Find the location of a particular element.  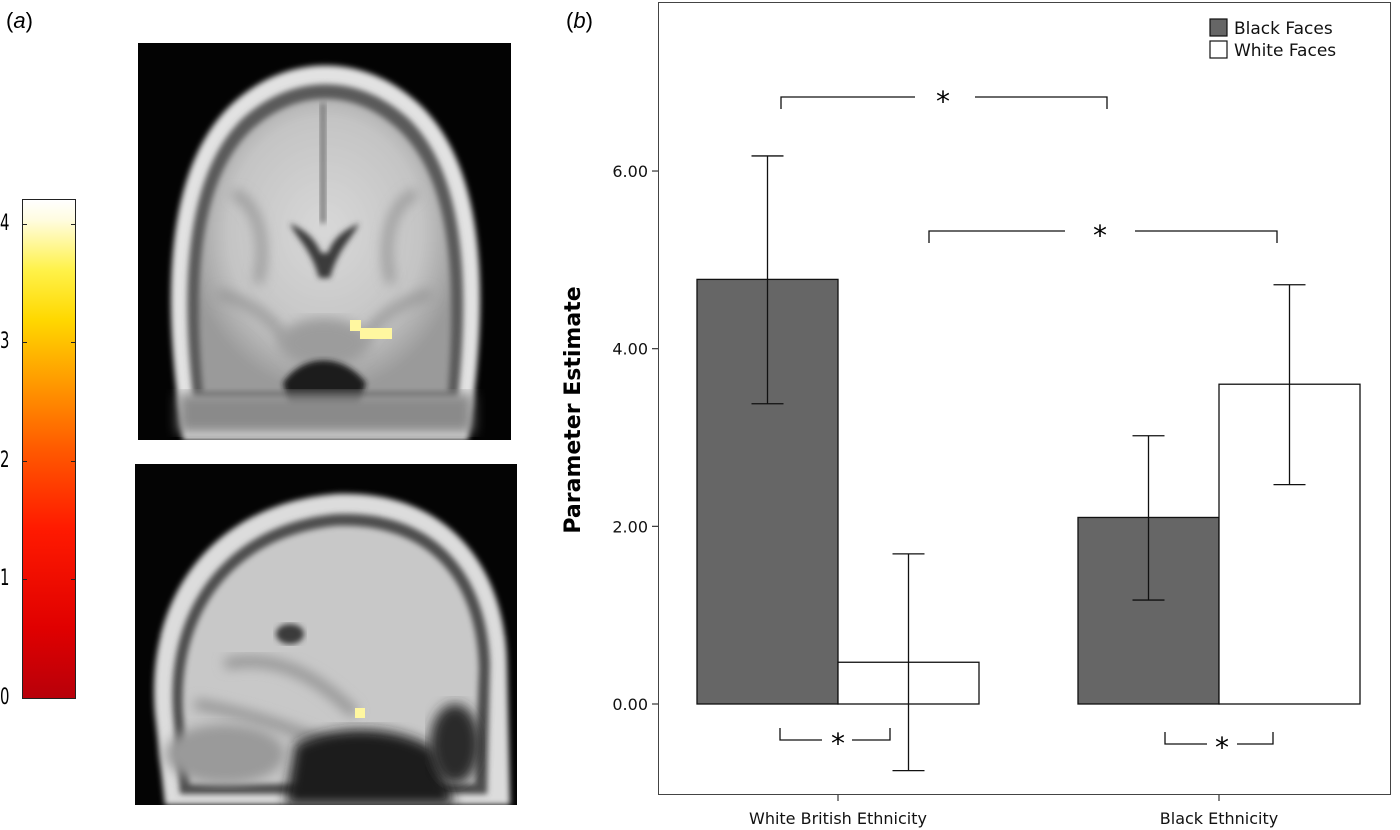

colorbar: 0 1 2 3 4 is located at coordinates (38, 454).